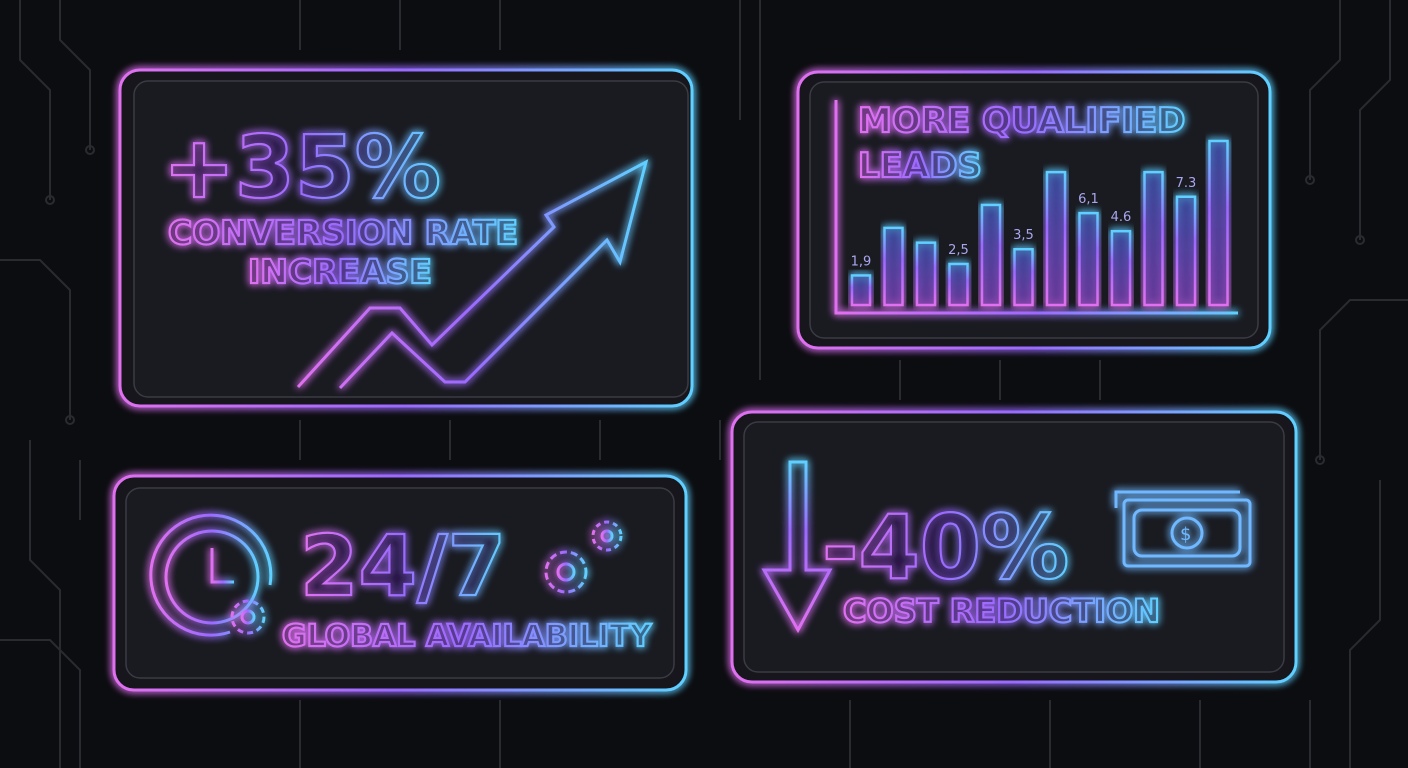 The width and height of the screenshot is (1408, 768). Describe the element at coordinates (1021, 121) in the screenshot. I see `leads-title-line1: MORE QUALIFIED` at that location.